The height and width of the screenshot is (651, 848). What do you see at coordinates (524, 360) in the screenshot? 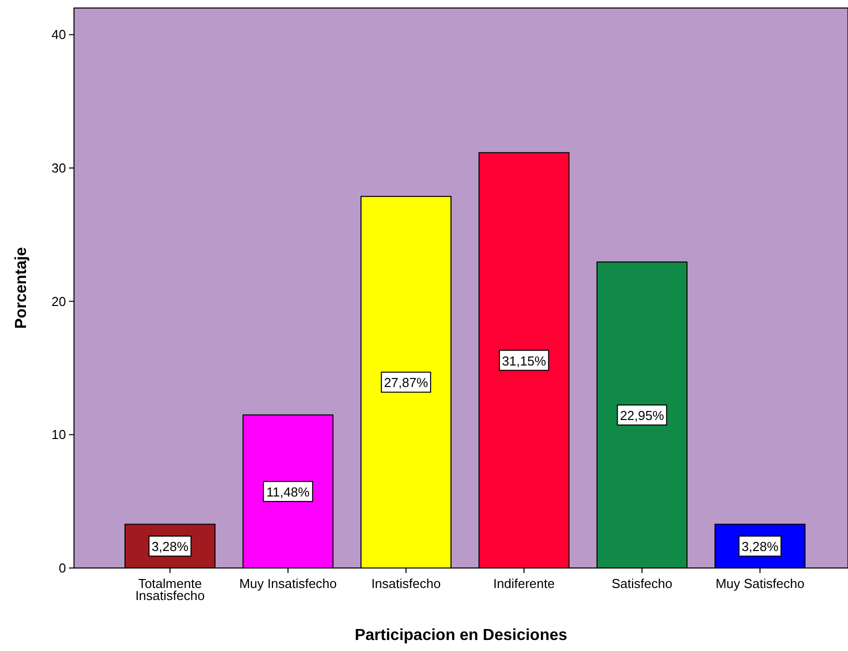
I see `data-label: 31,15%` at bounding box center [524, 360].